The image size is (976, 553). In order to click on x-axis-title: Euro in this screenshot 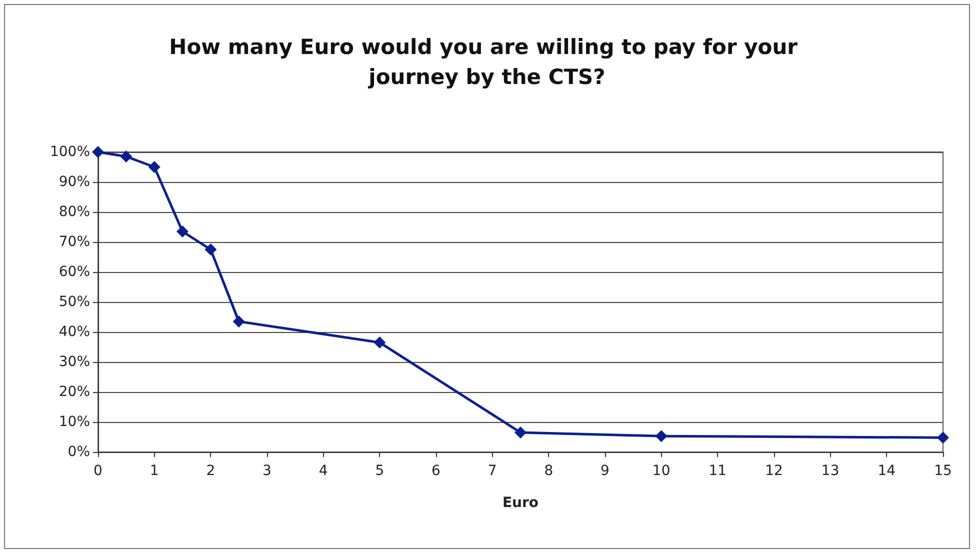, I will do `click(520, 503)`.